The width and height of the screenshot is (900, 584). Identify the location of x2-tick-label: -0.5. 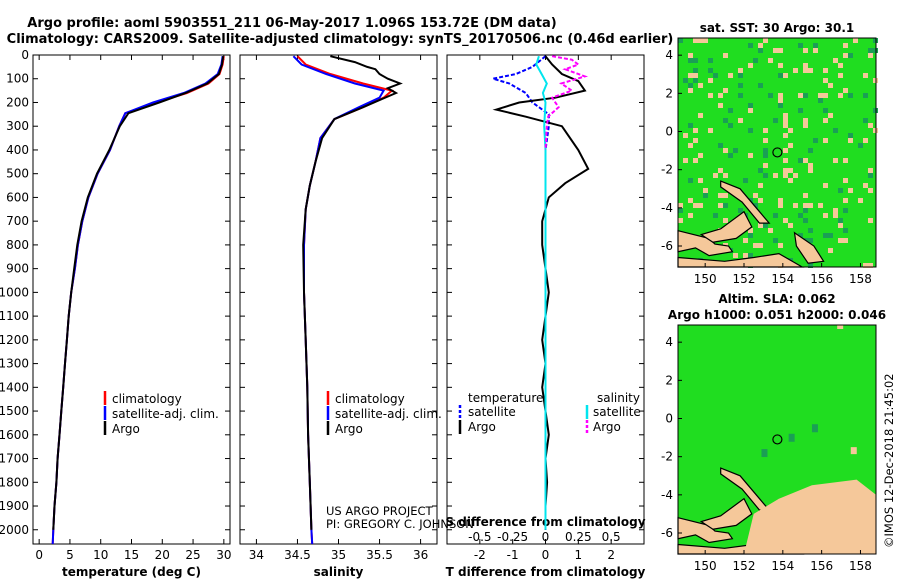
(479, 537).